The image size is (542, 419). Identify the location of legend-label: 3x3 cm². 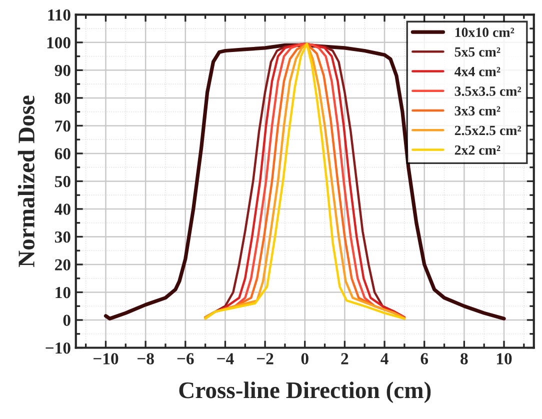
(477, 111).